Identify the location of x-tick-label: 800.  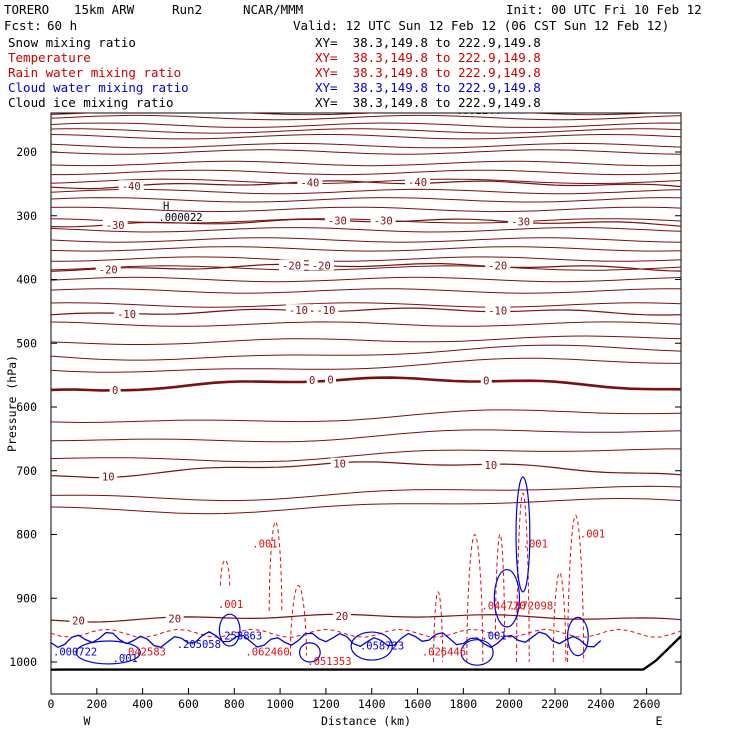
(234, 704).